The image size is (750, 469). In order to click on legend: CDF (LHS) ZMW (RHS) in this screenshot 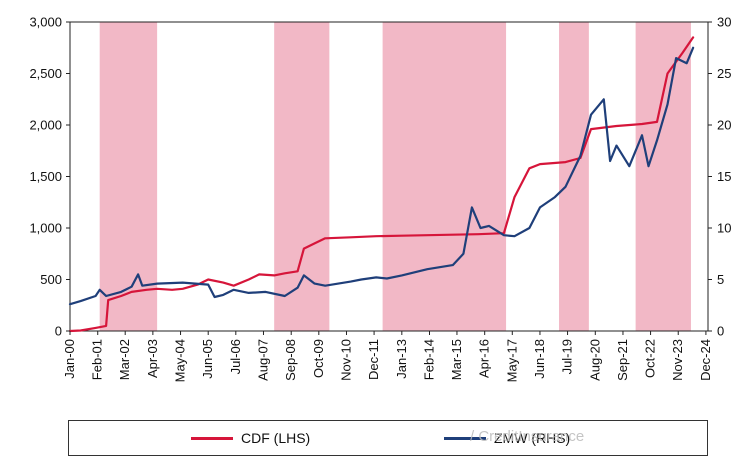, I will do `click(388, 438)`.